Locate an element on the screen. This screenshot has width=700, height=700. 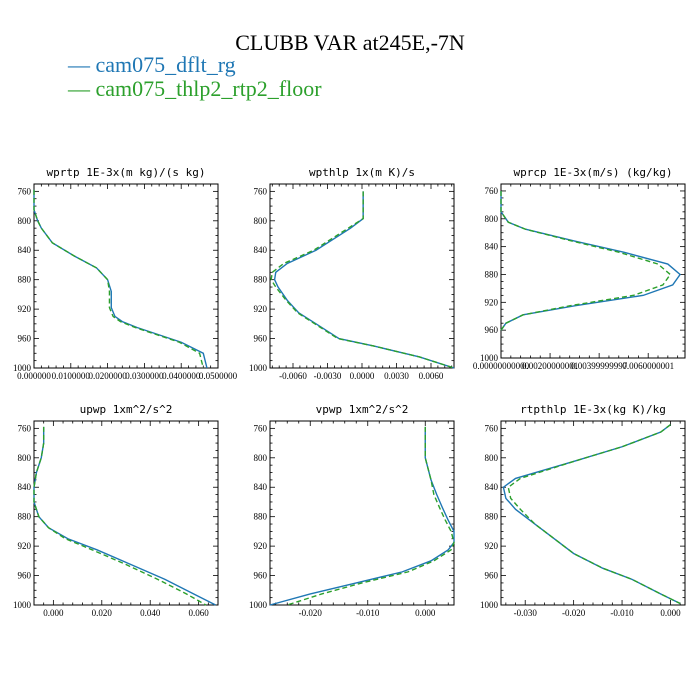
legend-swatch-dflt: — is located at coordinates (82, 64).